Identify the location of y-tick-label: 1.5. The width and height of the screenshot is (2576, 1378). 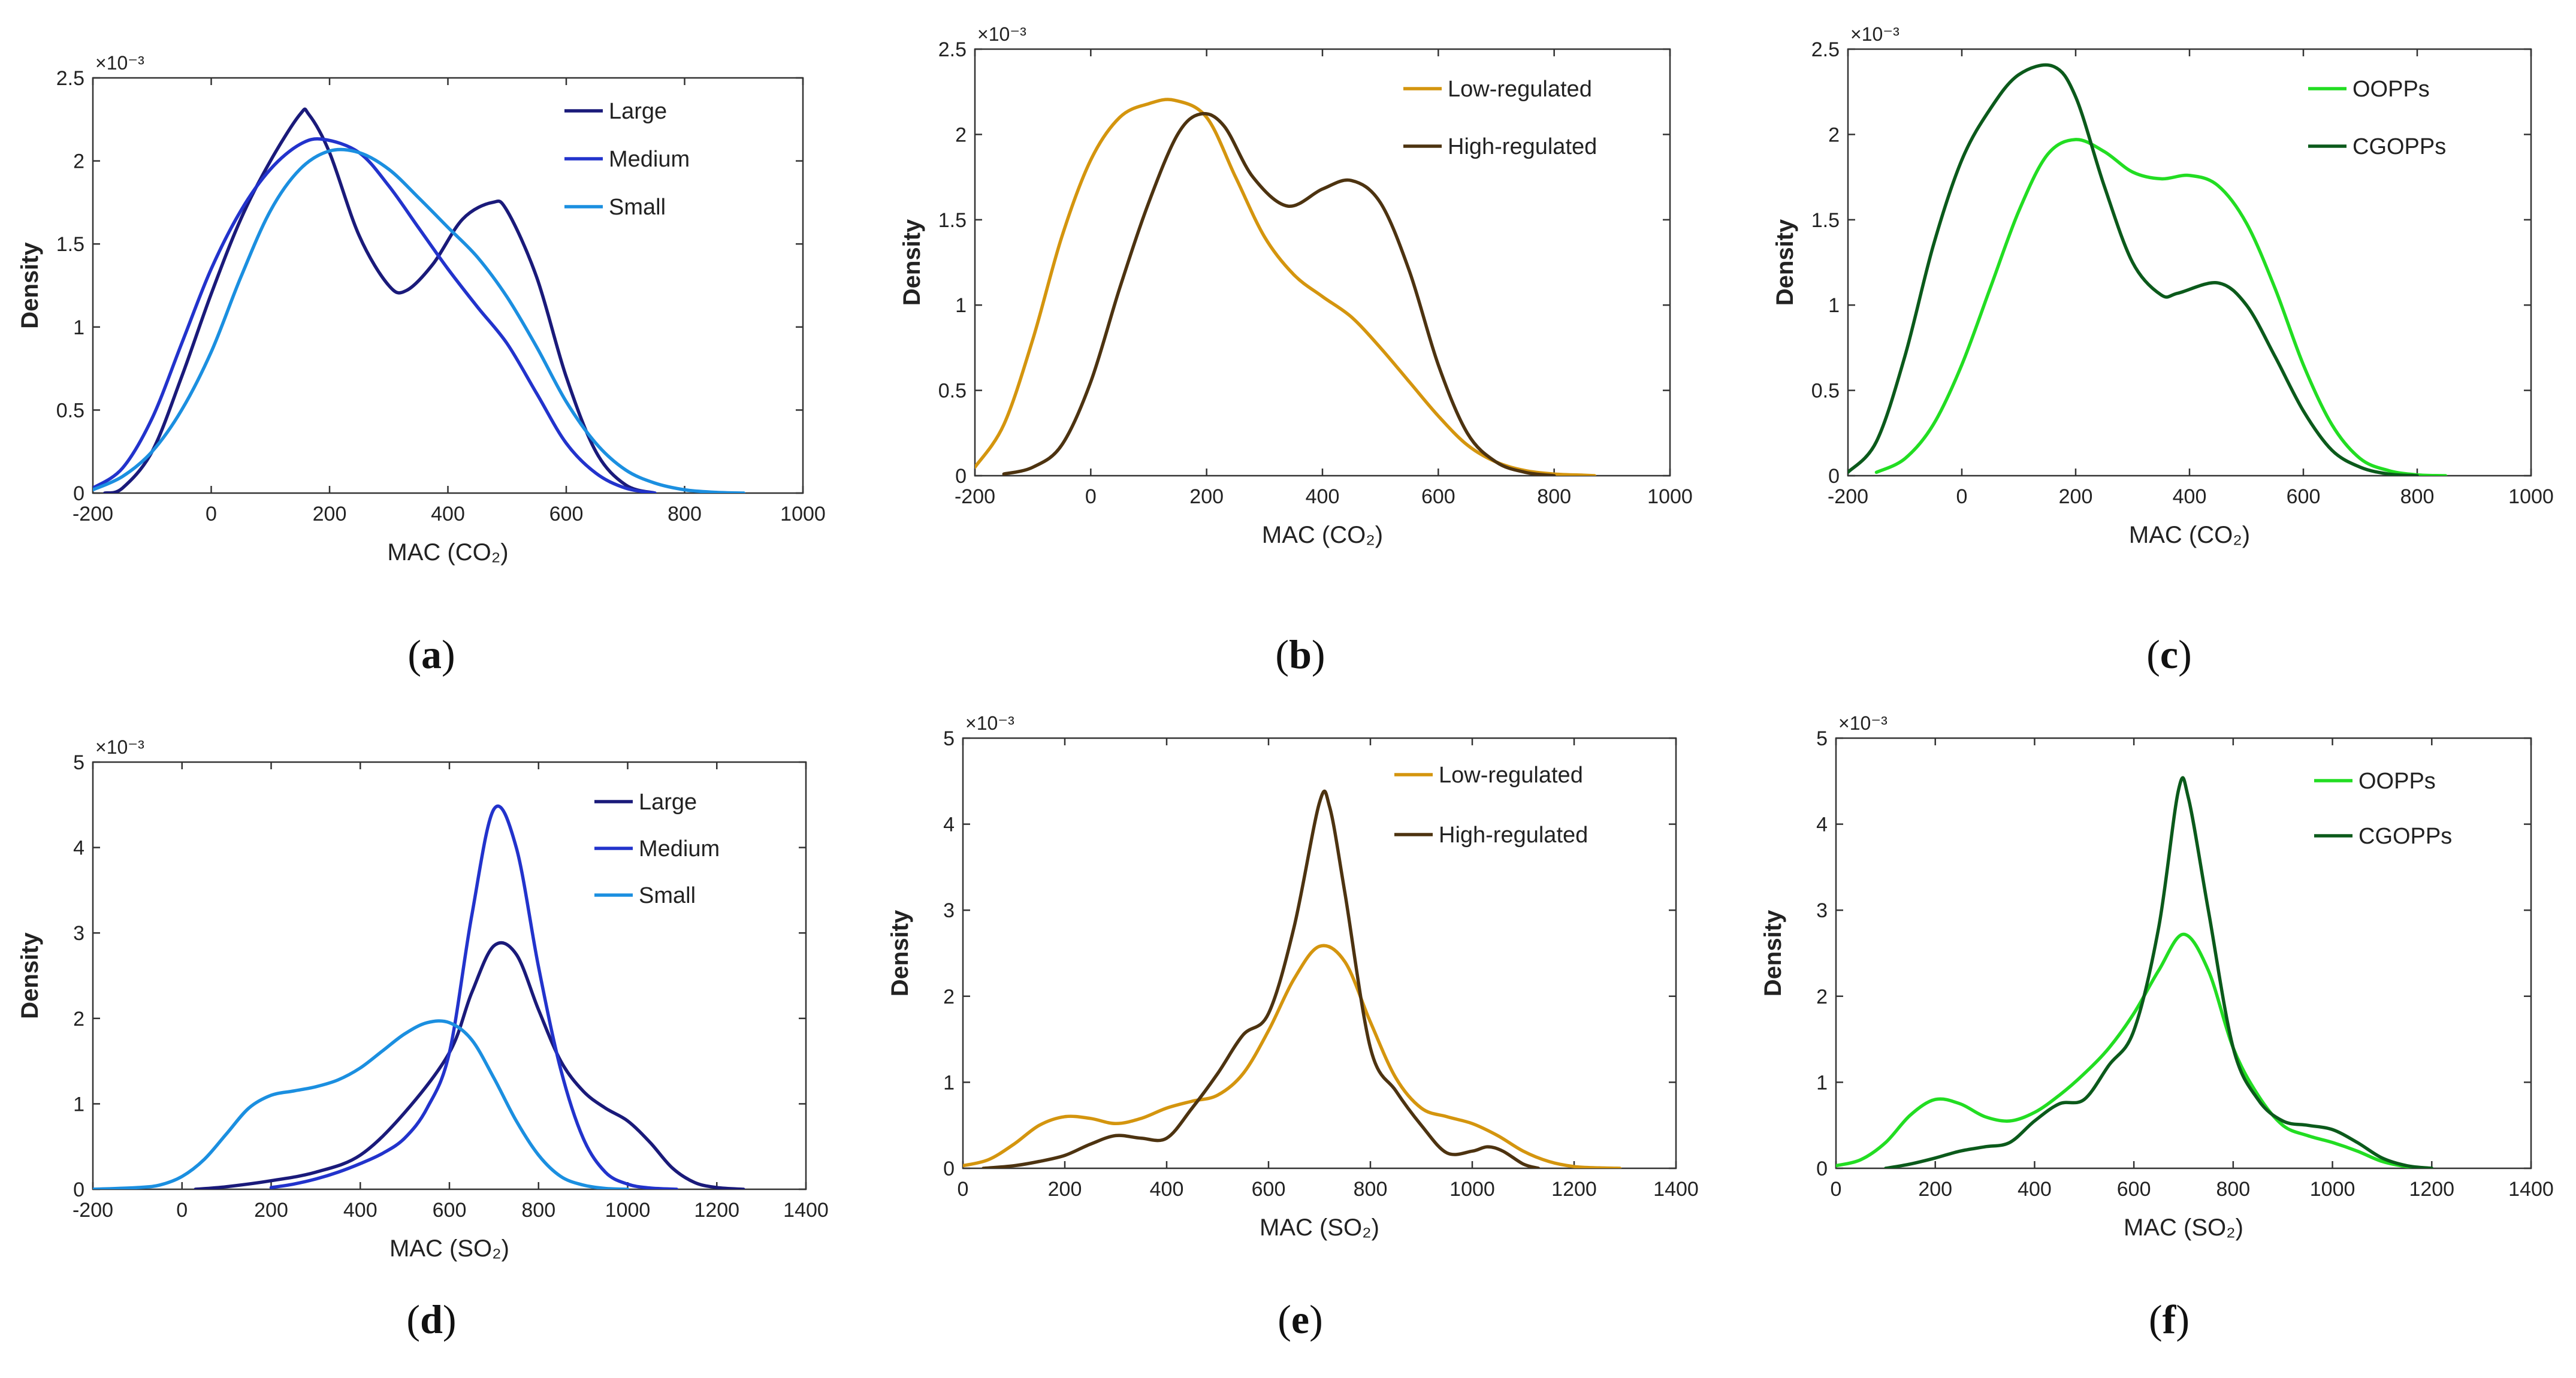
(953, 221).